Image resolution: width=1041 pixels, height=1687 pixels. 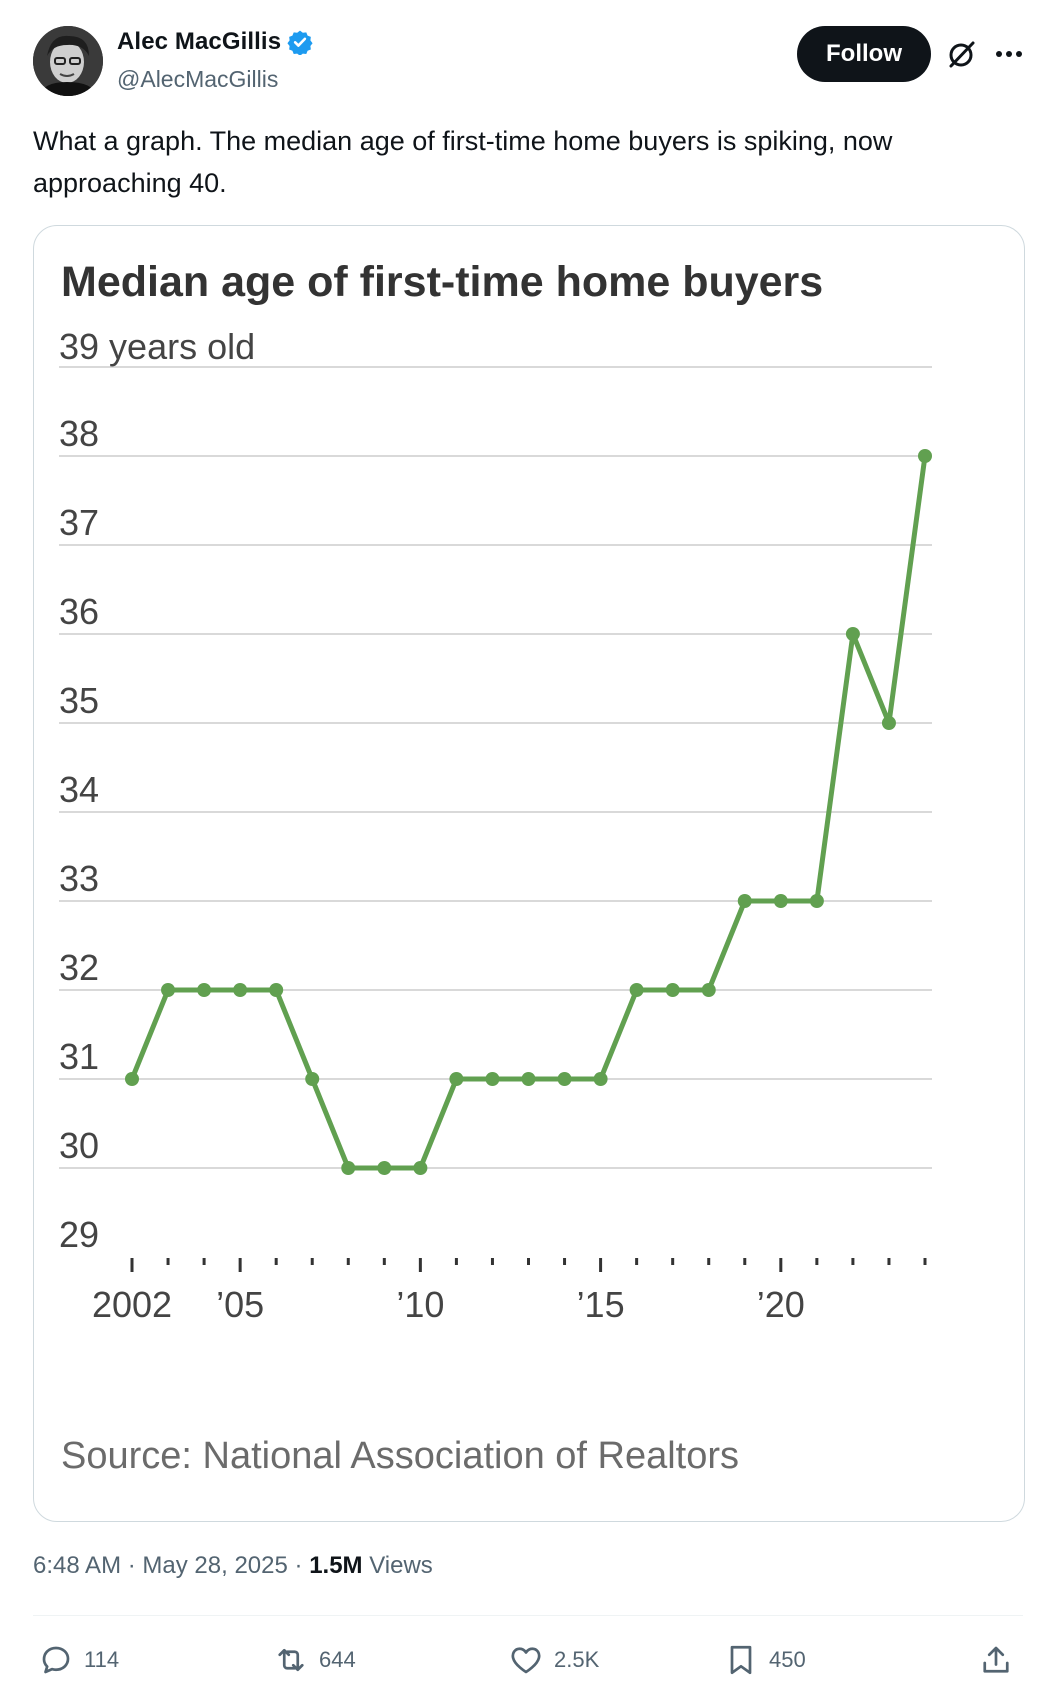 I want to click on author-handle: @AlecMacGillis, so click(x=198, y=79).